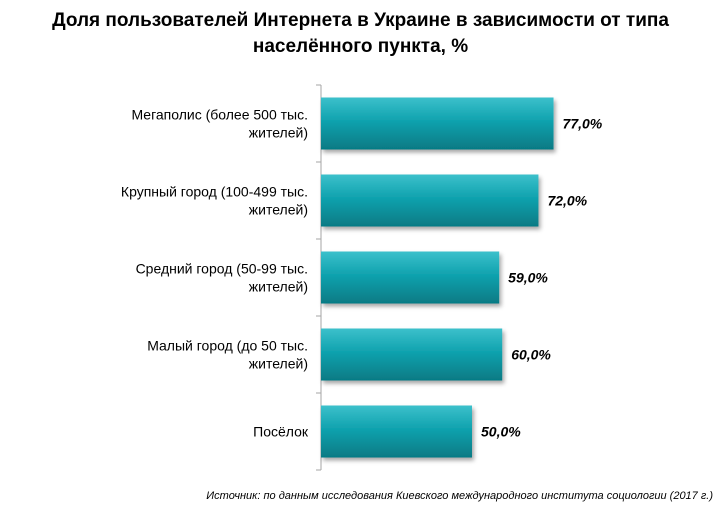 The image size is (721, 509). I want to click on data-label: 59,0%, so click(528, 278).